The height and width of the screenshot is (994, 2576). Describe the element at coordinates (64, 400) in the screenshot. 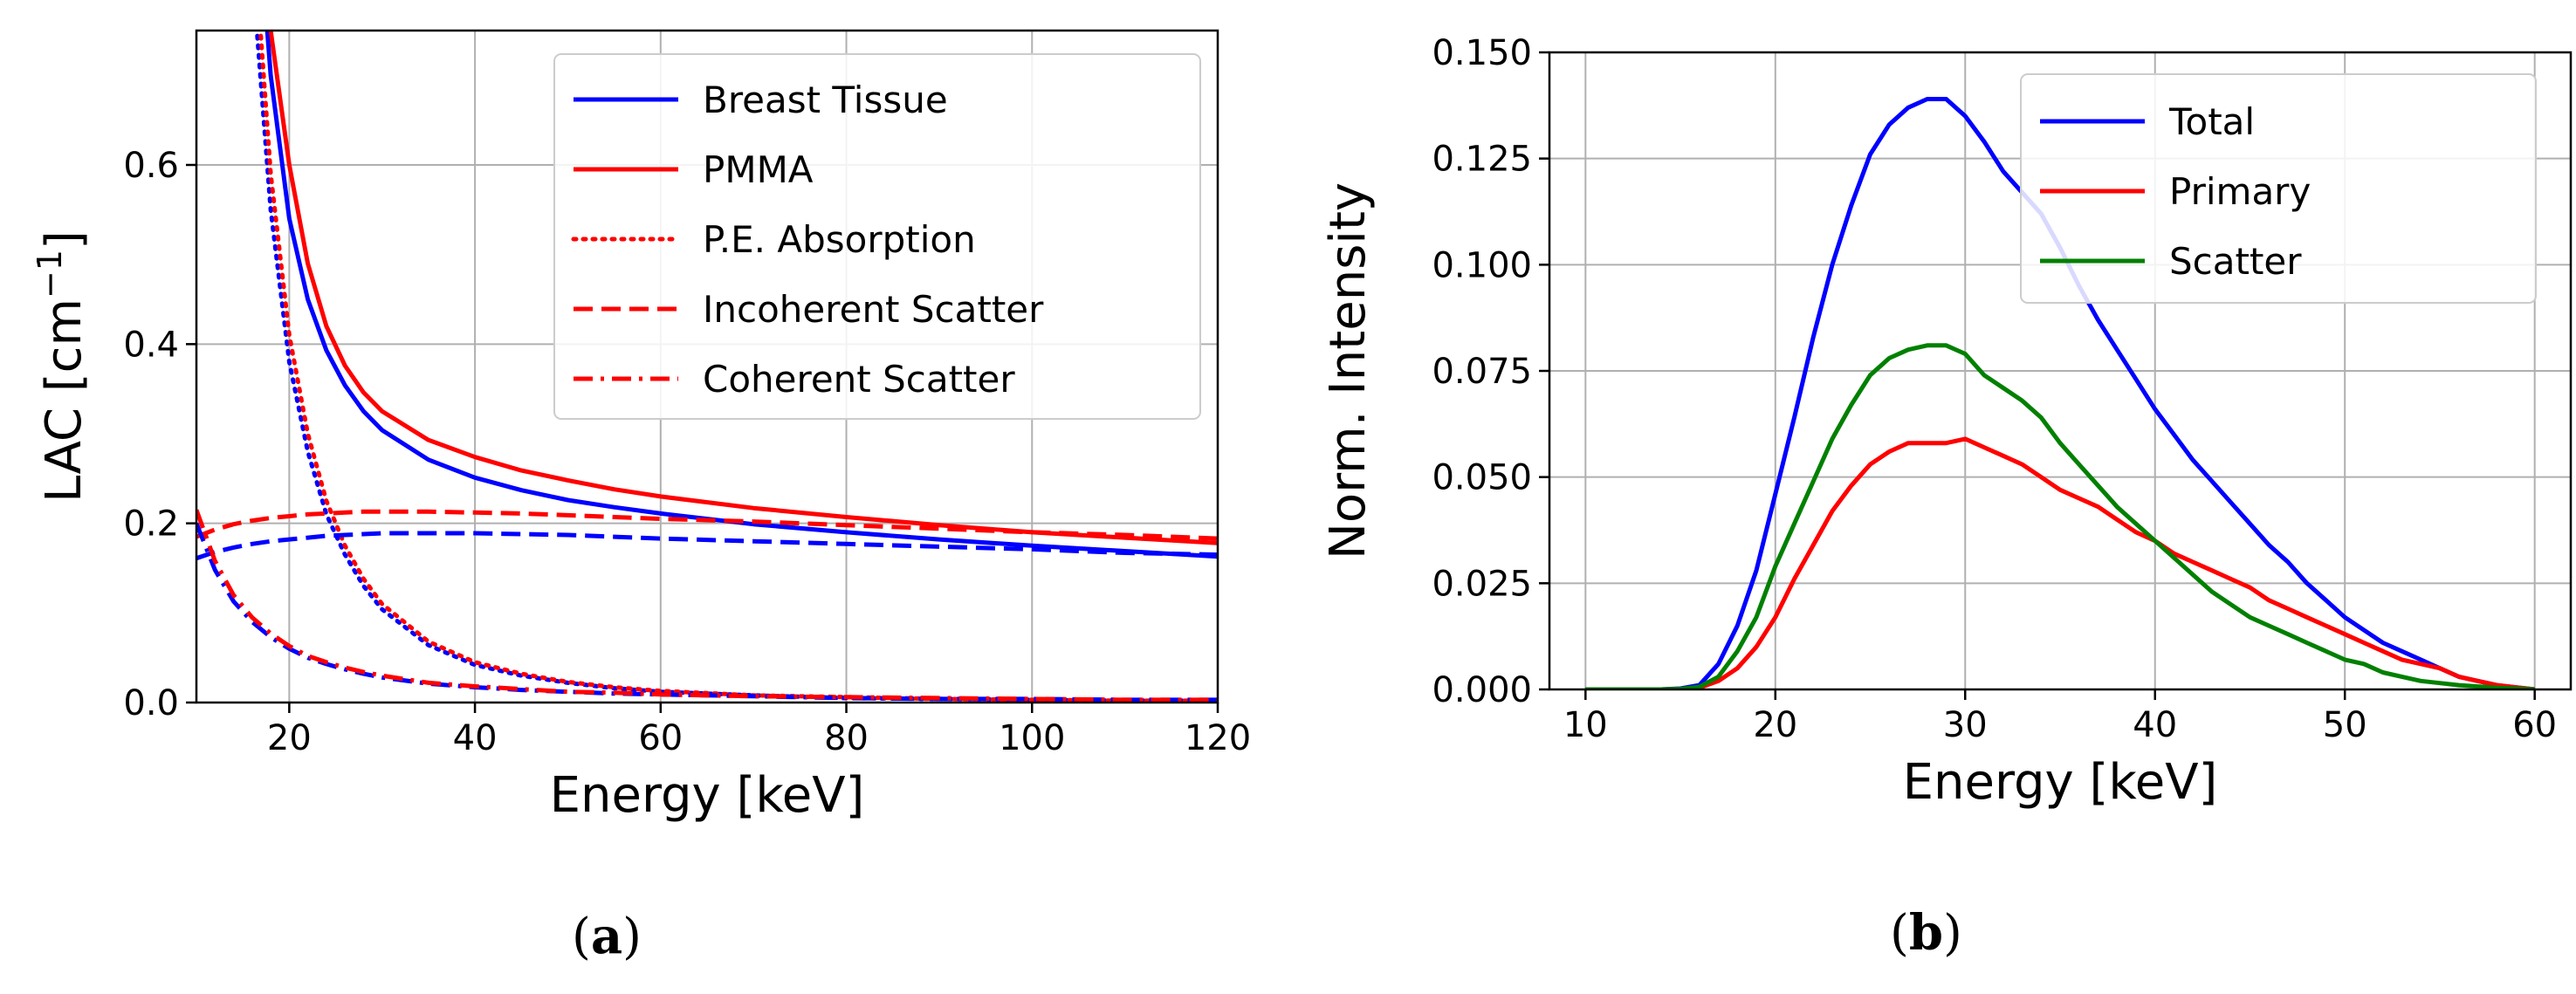

I see `y-axis-label-main: LAC [cm` at that location.